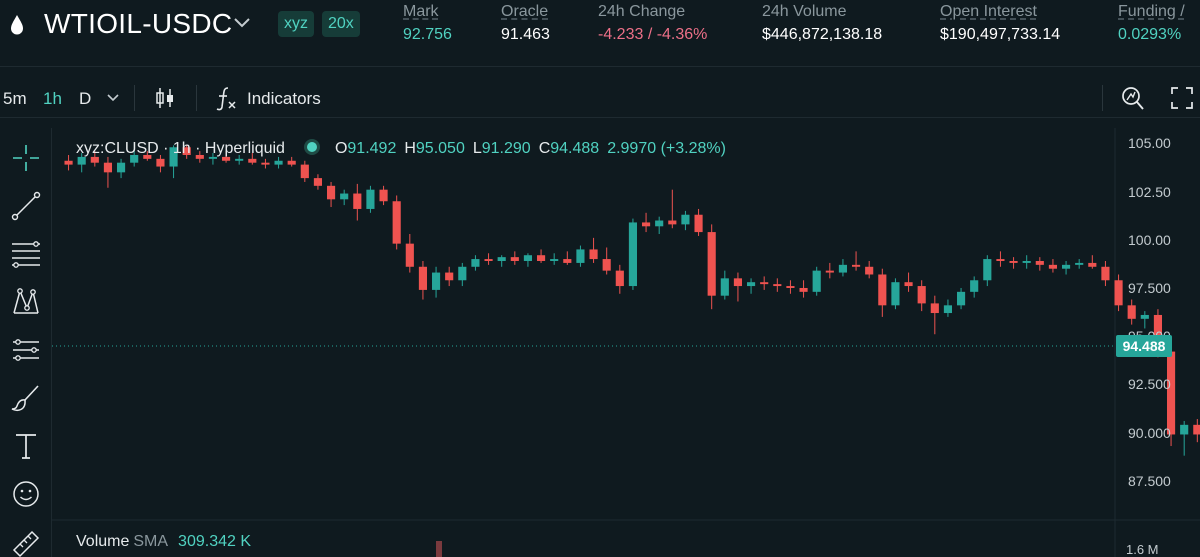 The width and height of the screenshot is (1200, 557). Describe the element at coordinates (151, 541) in the screenshot. I see `volume-sma-label: SMA` at that location.